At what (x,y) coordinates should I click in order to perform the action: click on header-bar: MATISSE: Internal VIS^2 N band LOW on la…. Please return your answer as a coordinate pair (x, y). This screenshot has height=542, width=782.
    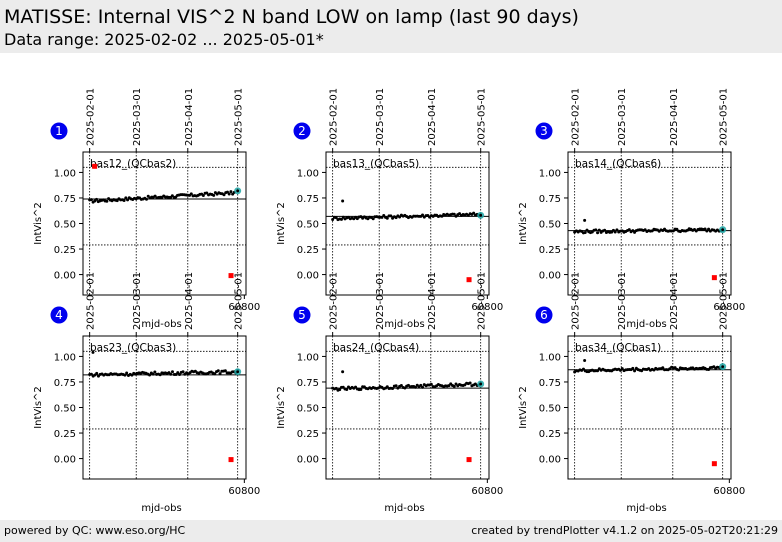
    Looking at the image, I should click on (391, 26).